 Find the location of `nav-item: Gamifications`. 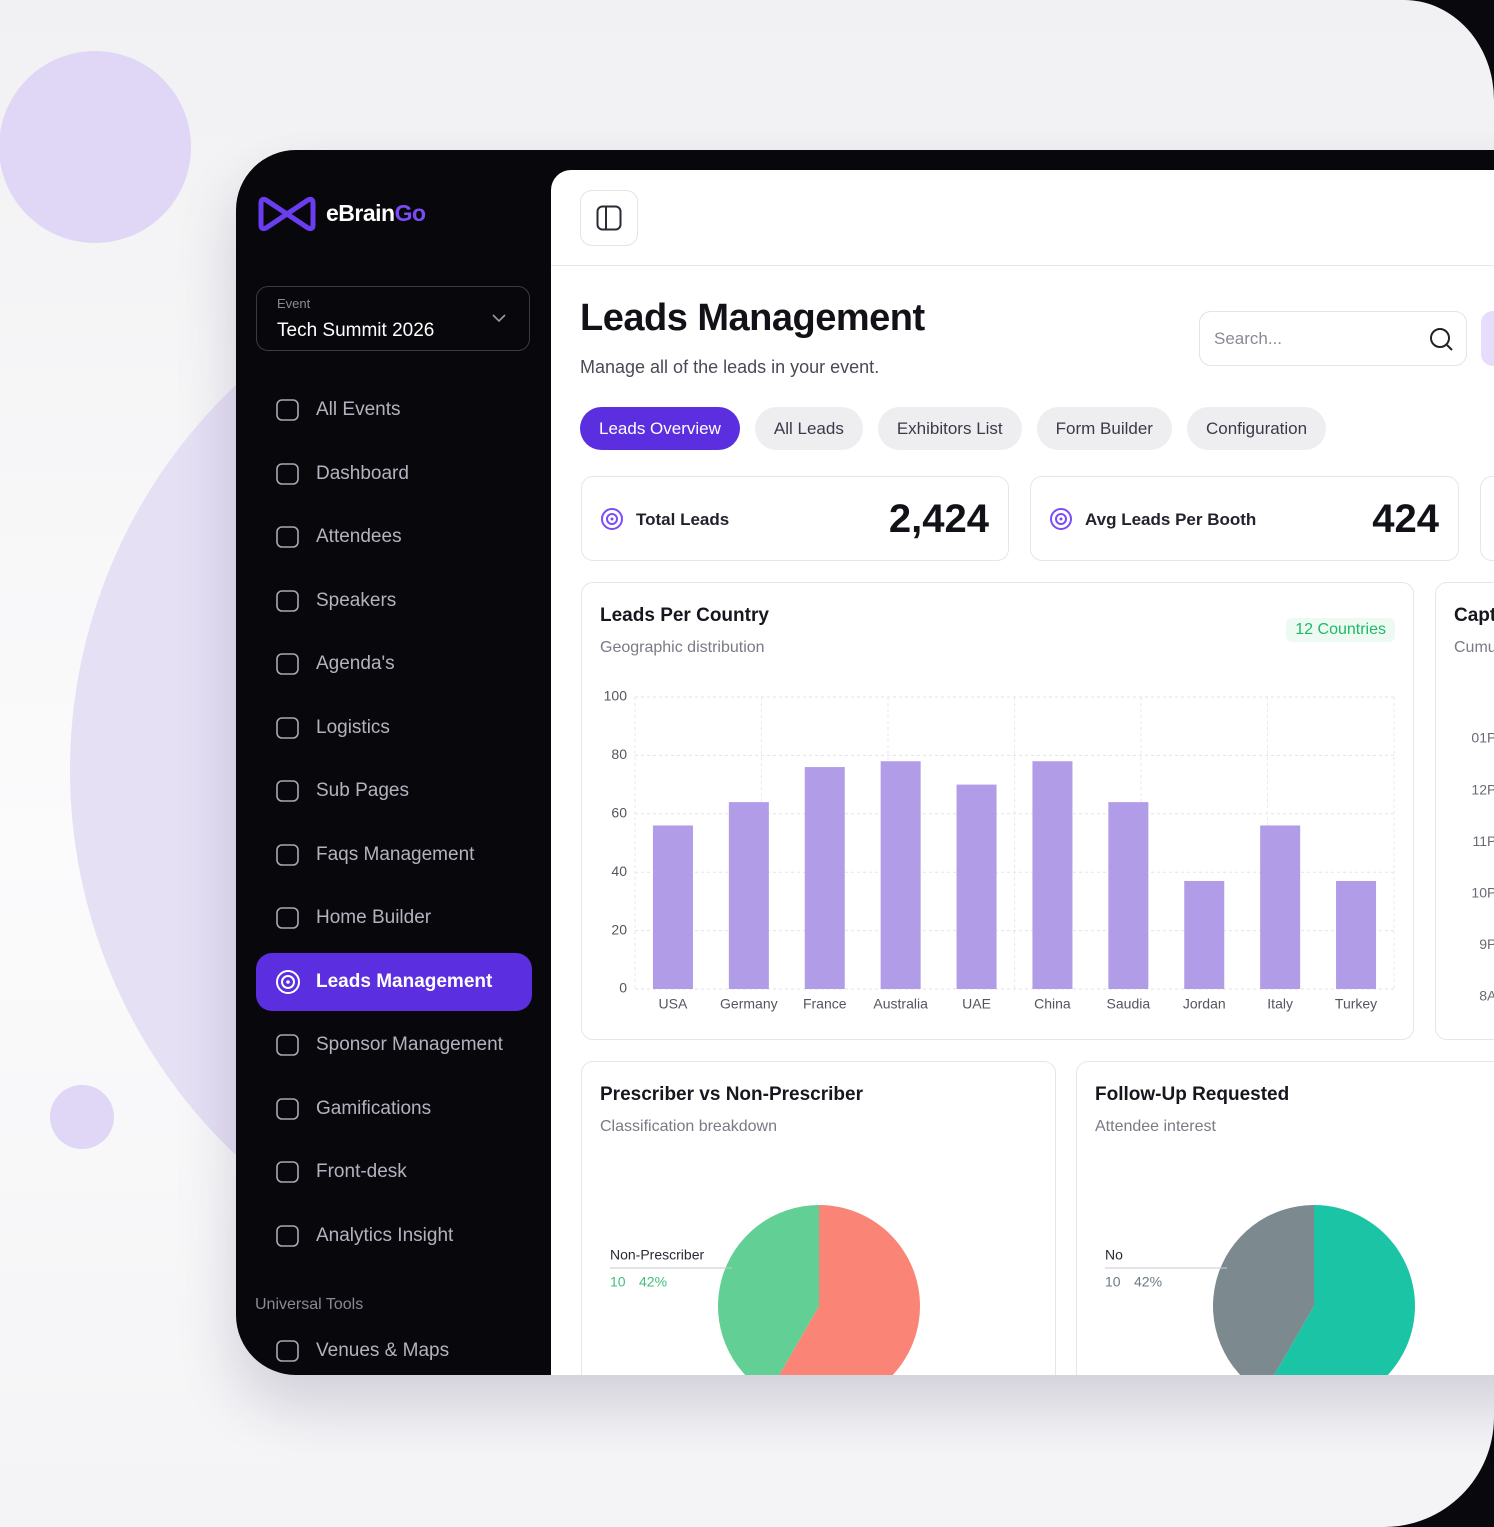

nav-item: Gamifications is located at coordinates (394, 1109).